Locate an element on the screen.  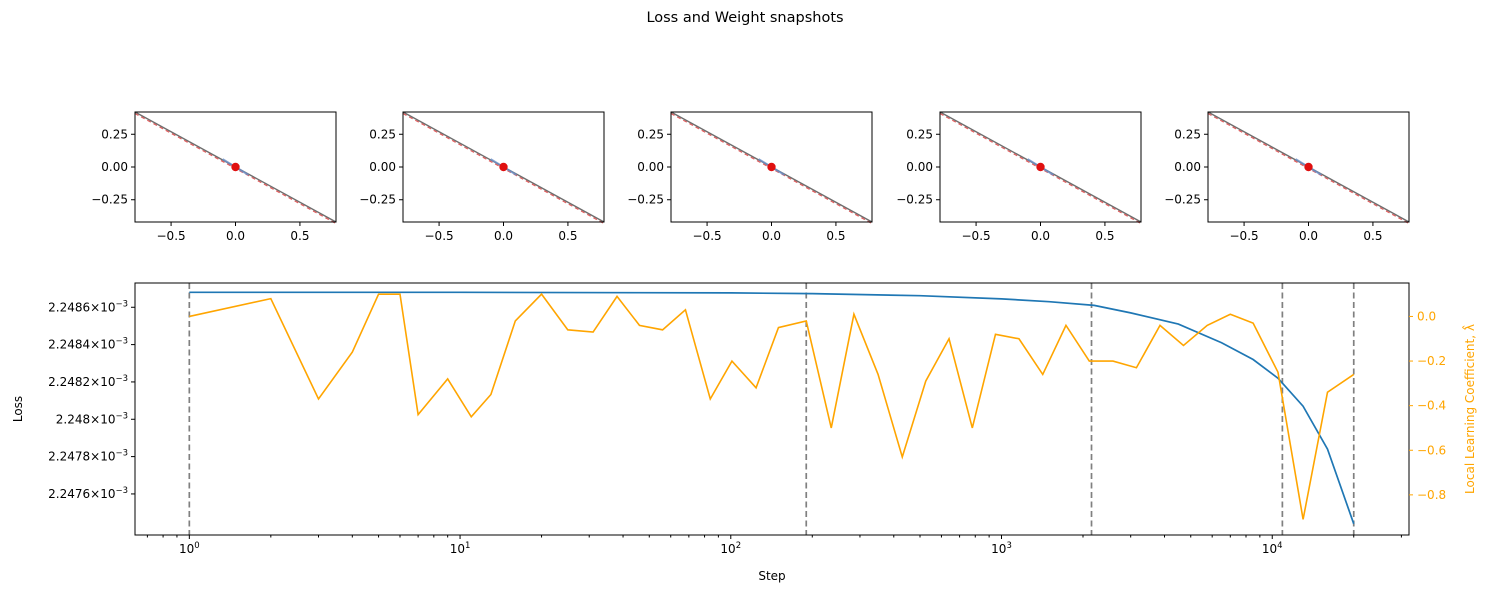
snapshot-panel-1: −0.5 0.0 0.5 0.25 0.00 −0.25 is located at coordinates (214, 177).